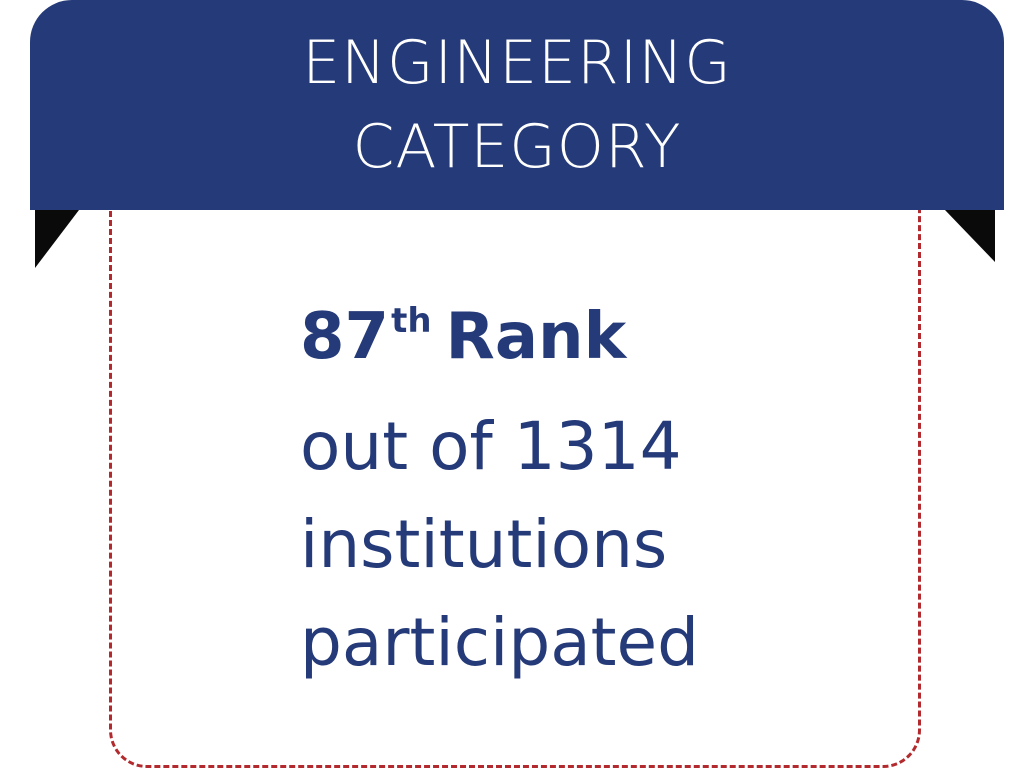 The width and height of the screenshot is (1024, 784). Describe the element at coordinates (491, 446) in the screenshot. I see `total-institutions-text: out of 1314` at that location.